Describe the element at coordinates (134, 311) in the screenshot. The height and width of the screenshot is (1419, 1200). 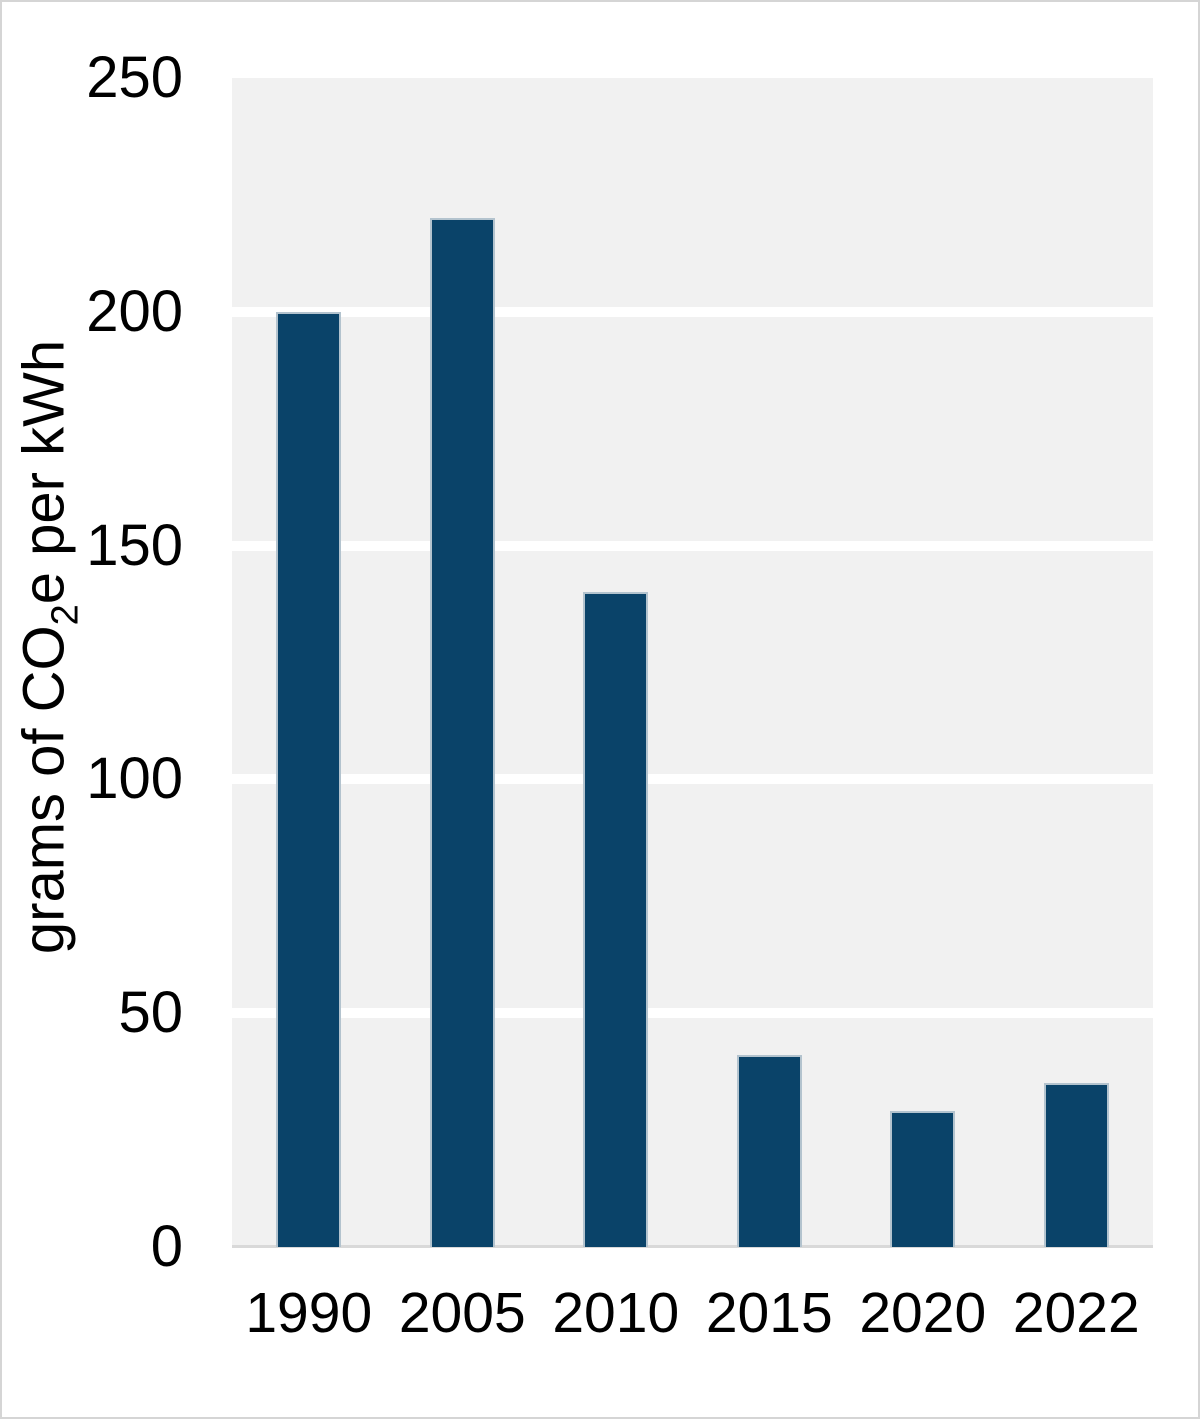
I see `y-tick-label-200: 200` at that location.